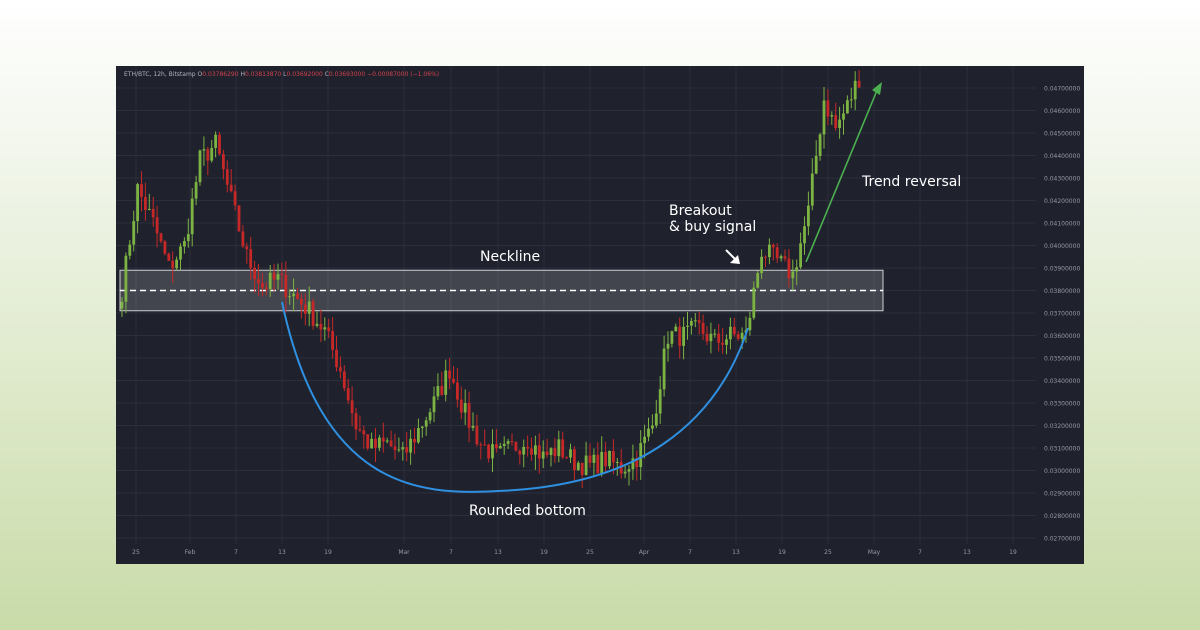  I want to click on close-value: 0.03693000, so click(347, 74).